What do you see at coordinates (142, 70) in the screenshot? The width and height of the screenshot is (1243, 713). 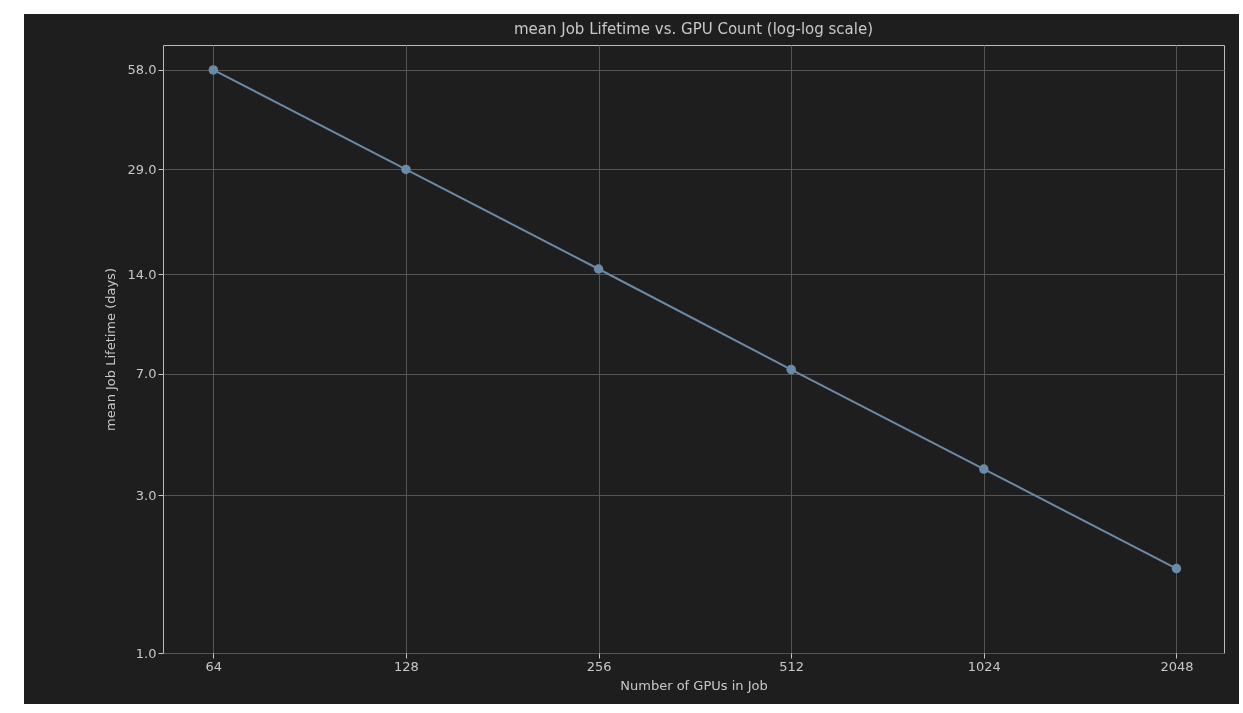 I see `y-tick-label: 58.0` at bounding box center [142, 70].